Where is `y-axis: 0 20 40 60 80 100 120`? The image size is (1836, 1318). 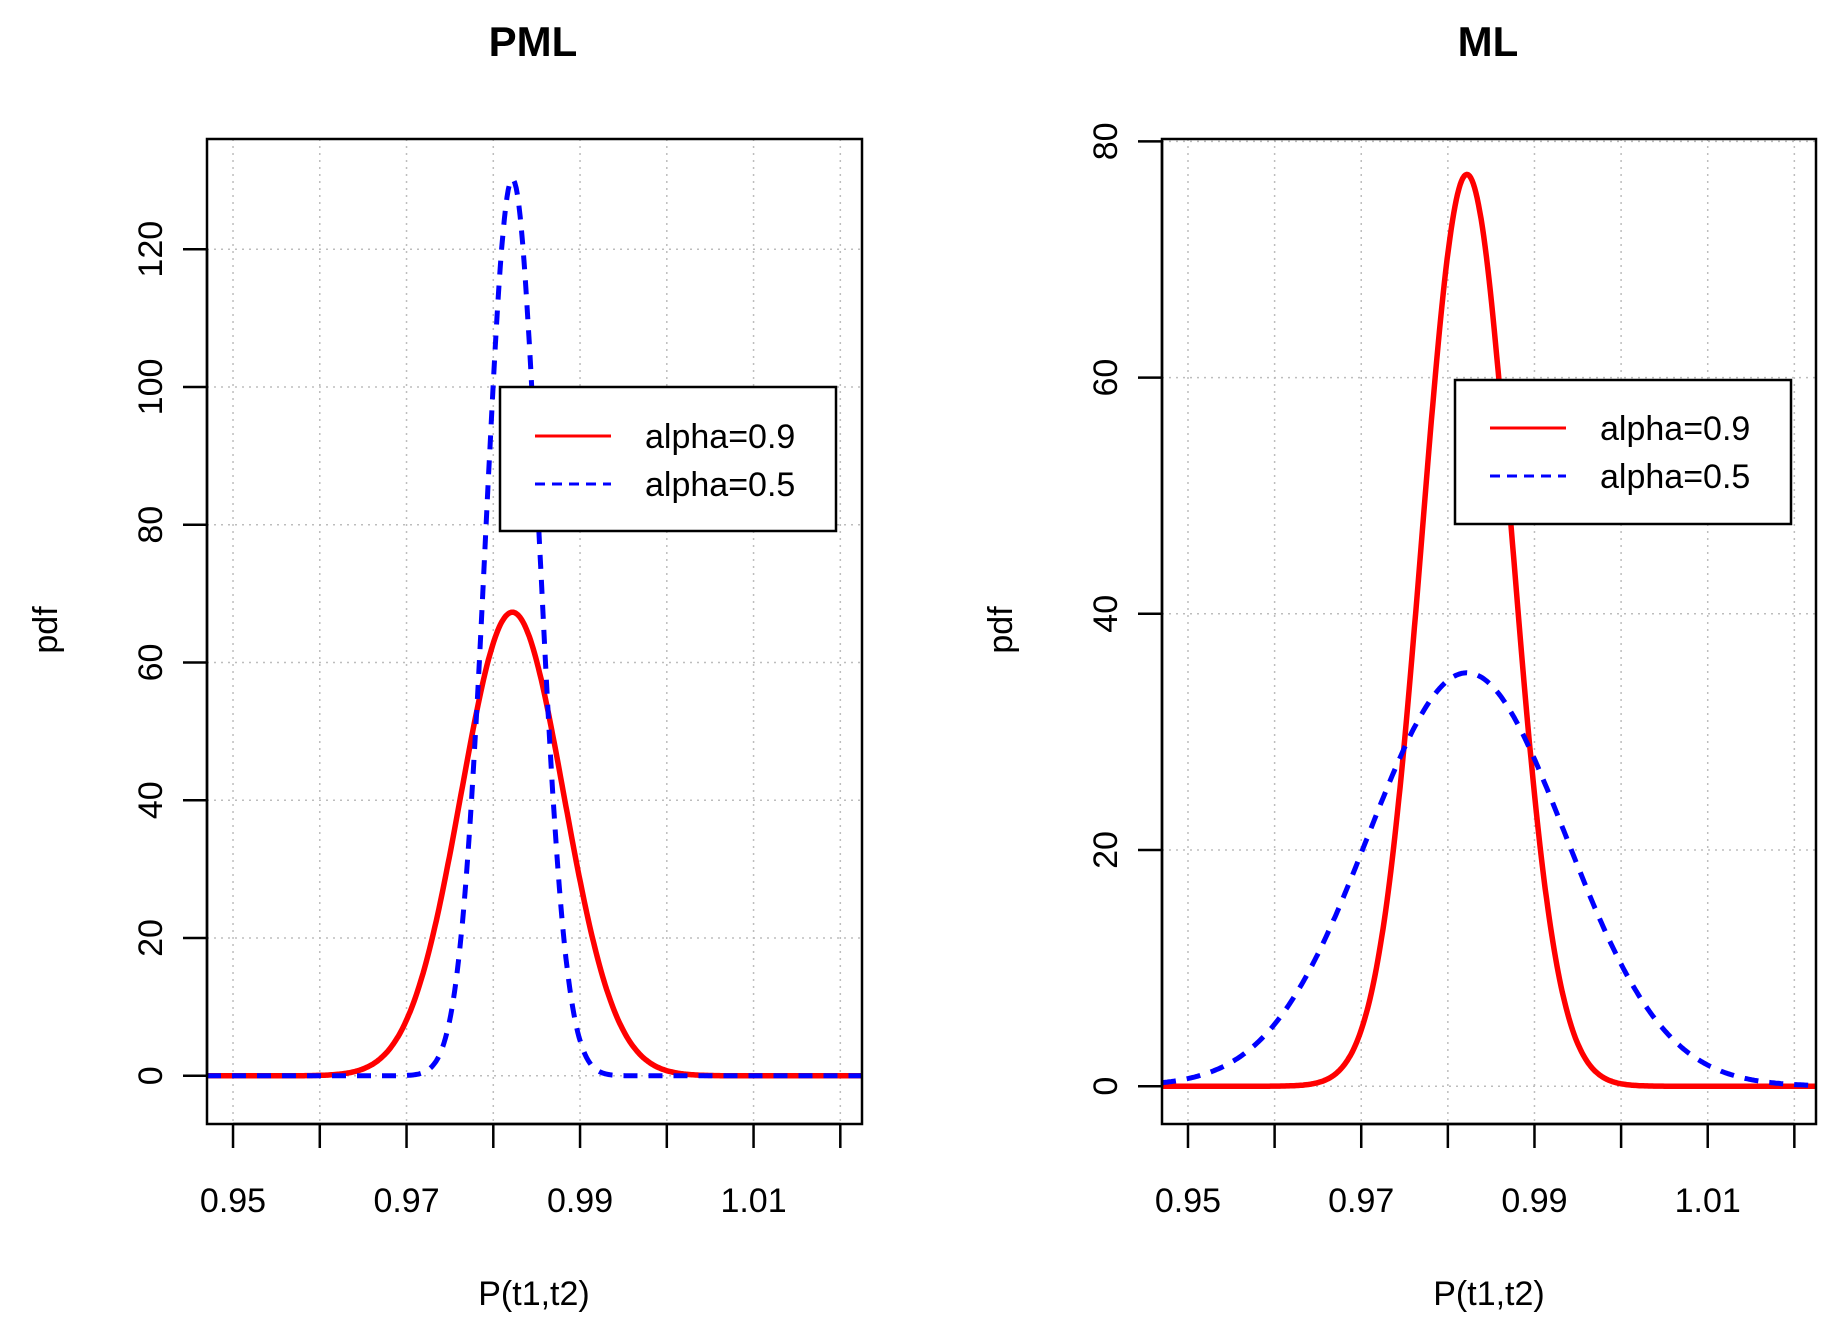 y-axis: 0 20 40 60 80 100 120 is located at coordinates (170, 653).